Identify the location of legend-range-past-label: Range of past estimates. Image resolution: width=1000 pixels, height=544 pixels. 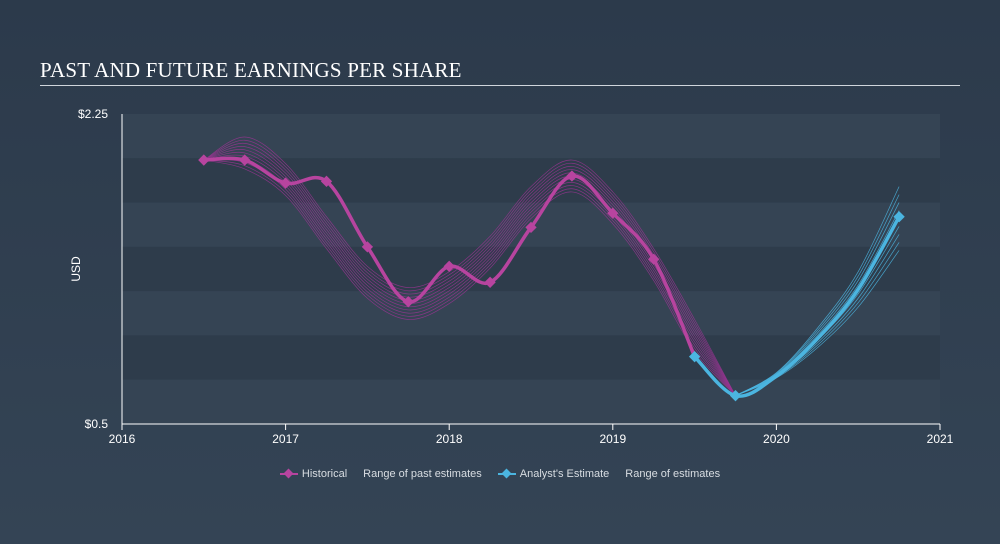
(422, 474).